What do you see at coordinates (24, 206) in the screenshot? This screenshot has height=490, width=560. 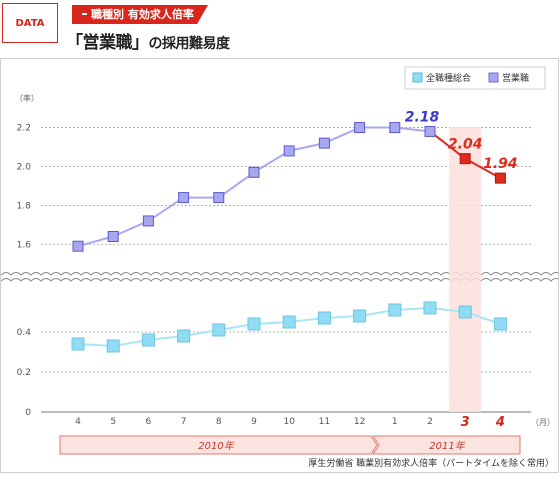 I see `y-tick-label: 1.8` at bounding box center [24, 206].